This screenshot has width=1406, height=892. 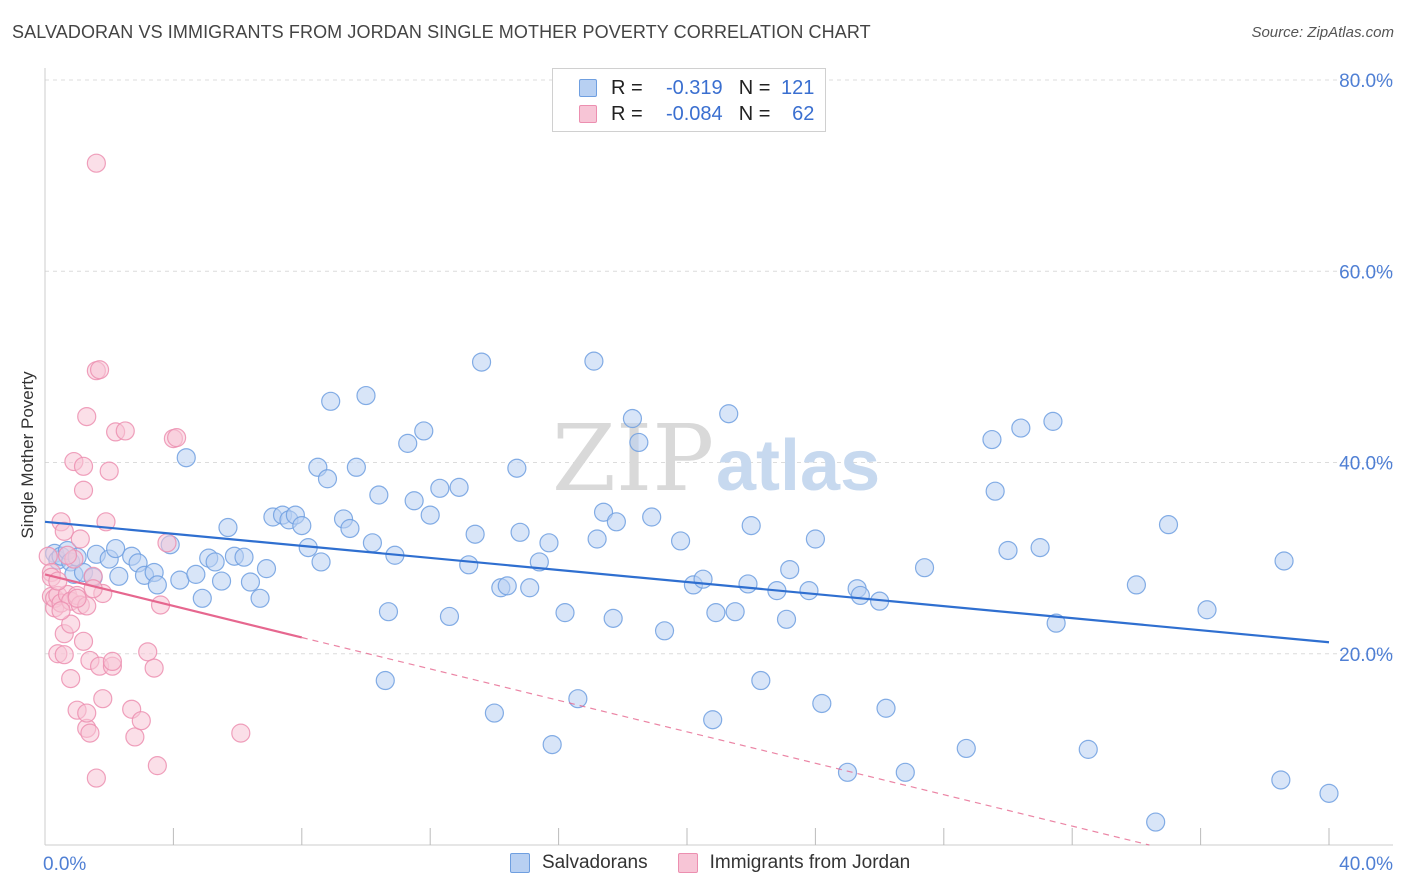 I want to click on salvadorans-trend-line, so click(x=687, y=582).